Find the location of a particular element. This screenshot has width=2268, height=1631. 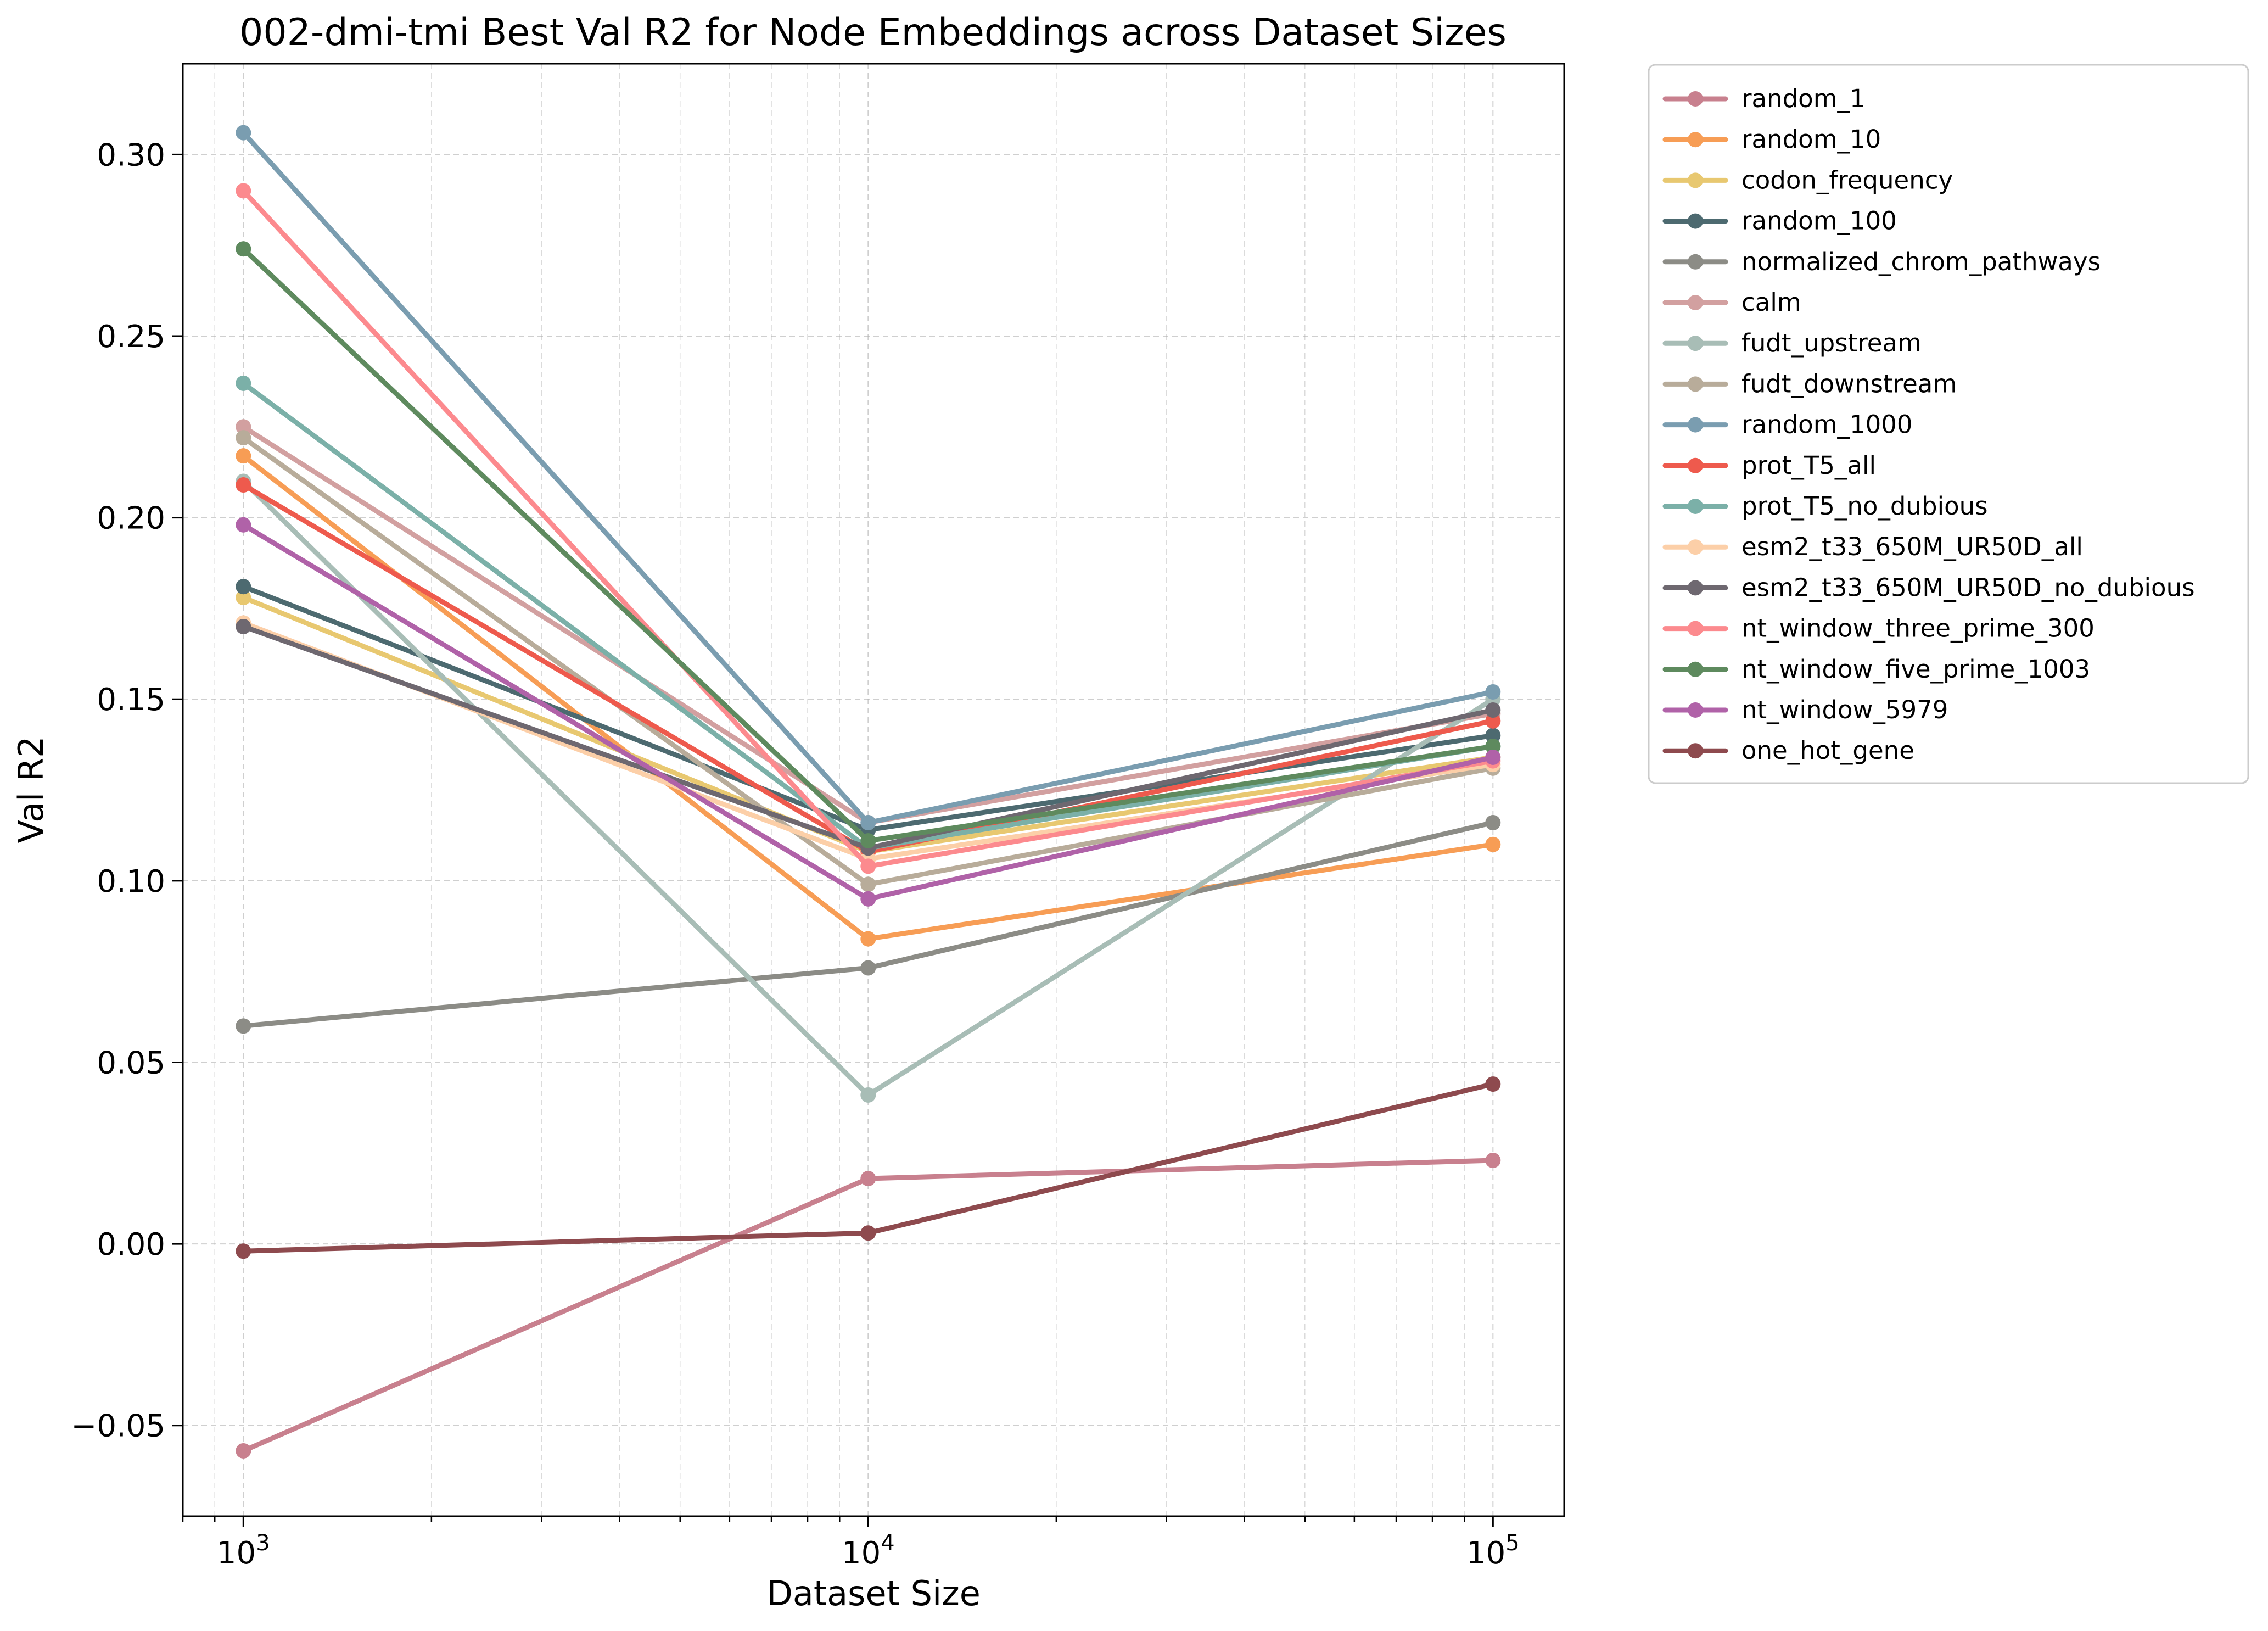

legend-label: prot_T5_no_dubious is located at coordinates (1865, 506).